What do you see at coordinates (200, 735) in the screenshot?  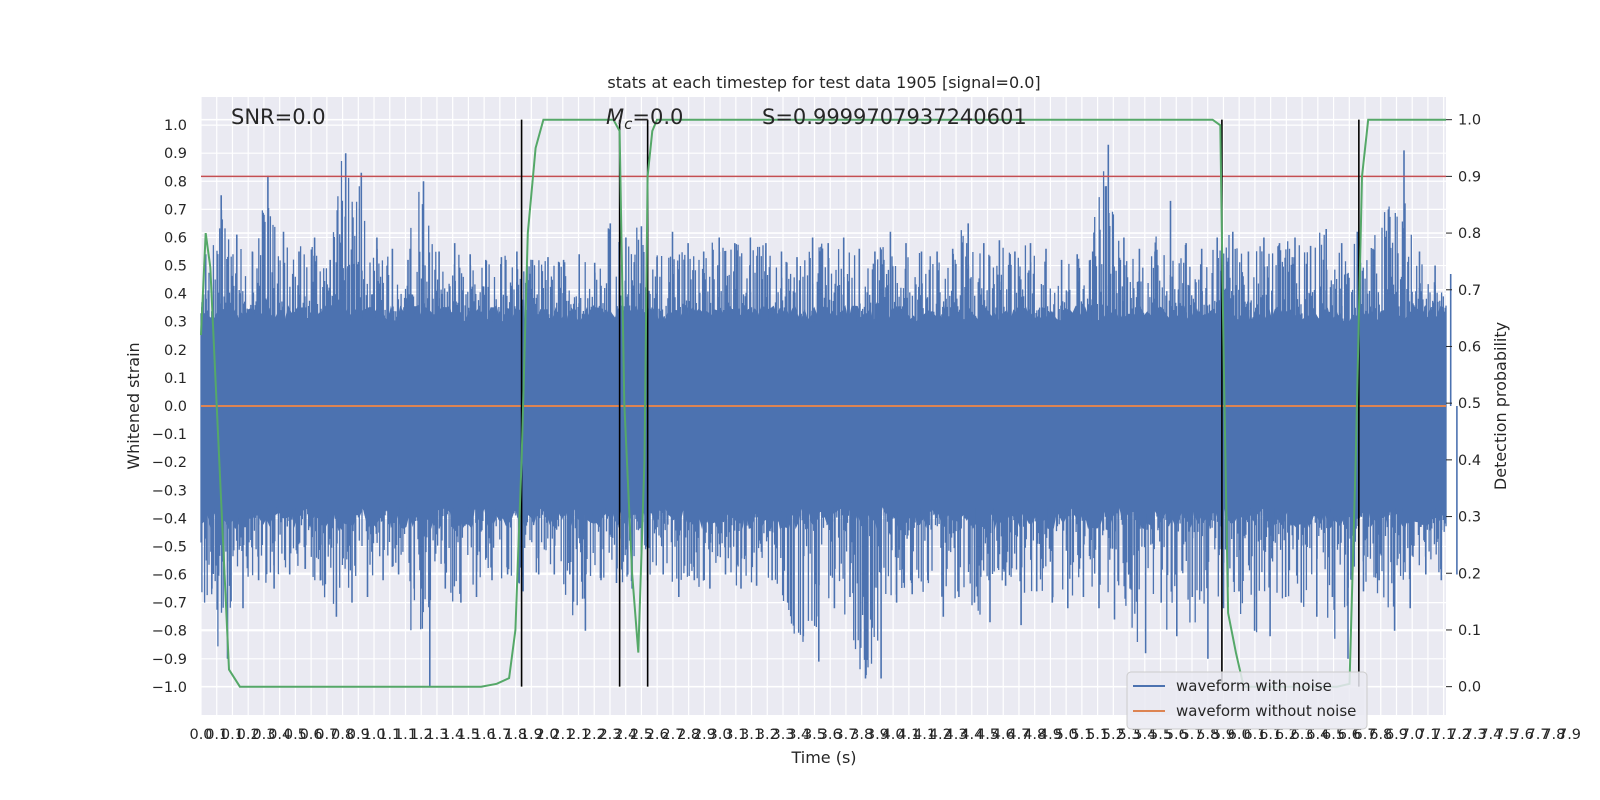 I see `x-tick-label: 0.0` at bounding box center [200, 735].